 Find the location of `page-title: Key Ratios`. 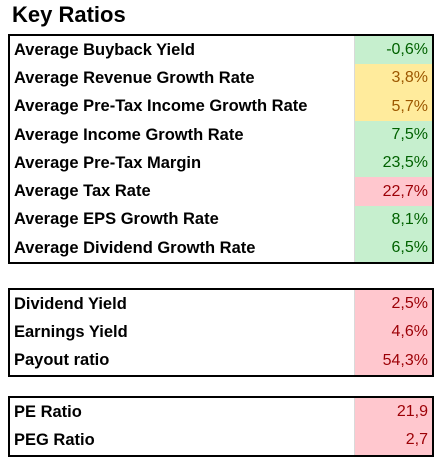

page-title: Key Ratios is located at coordinates (69, 14).